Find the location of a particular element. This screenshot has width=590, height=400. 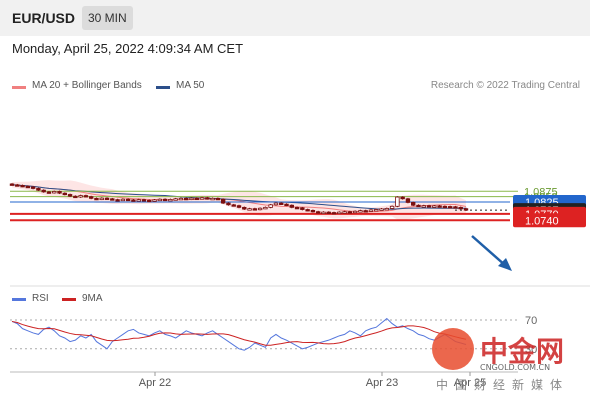

rsi-ma-line is located at coordinates (239, 333).